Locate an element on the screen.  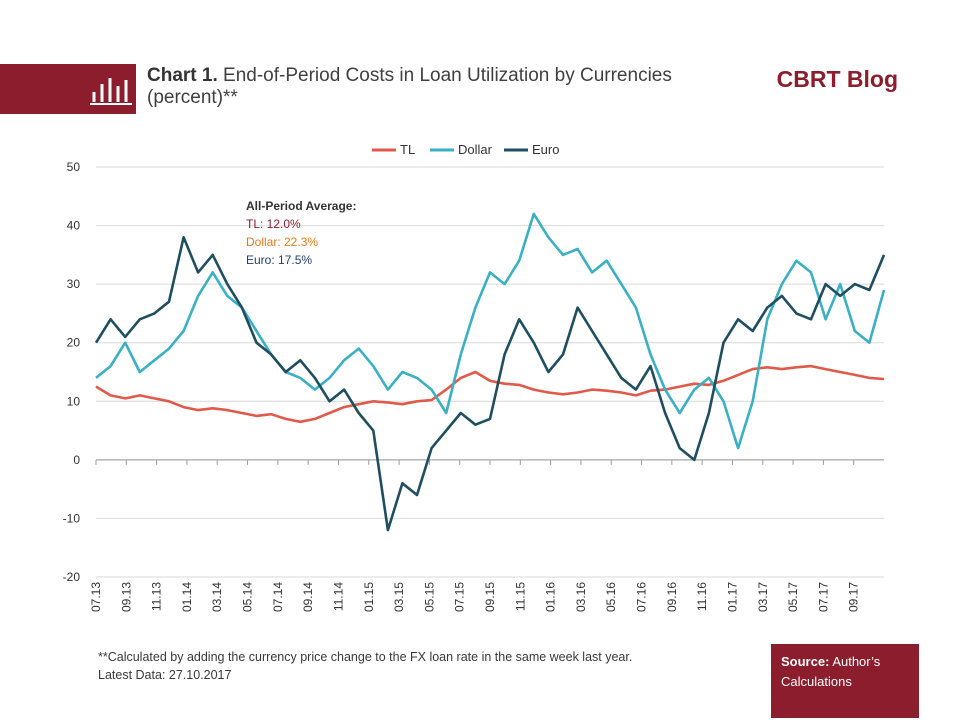
y-tick-label: 50 is located at coordinates (74, 167).